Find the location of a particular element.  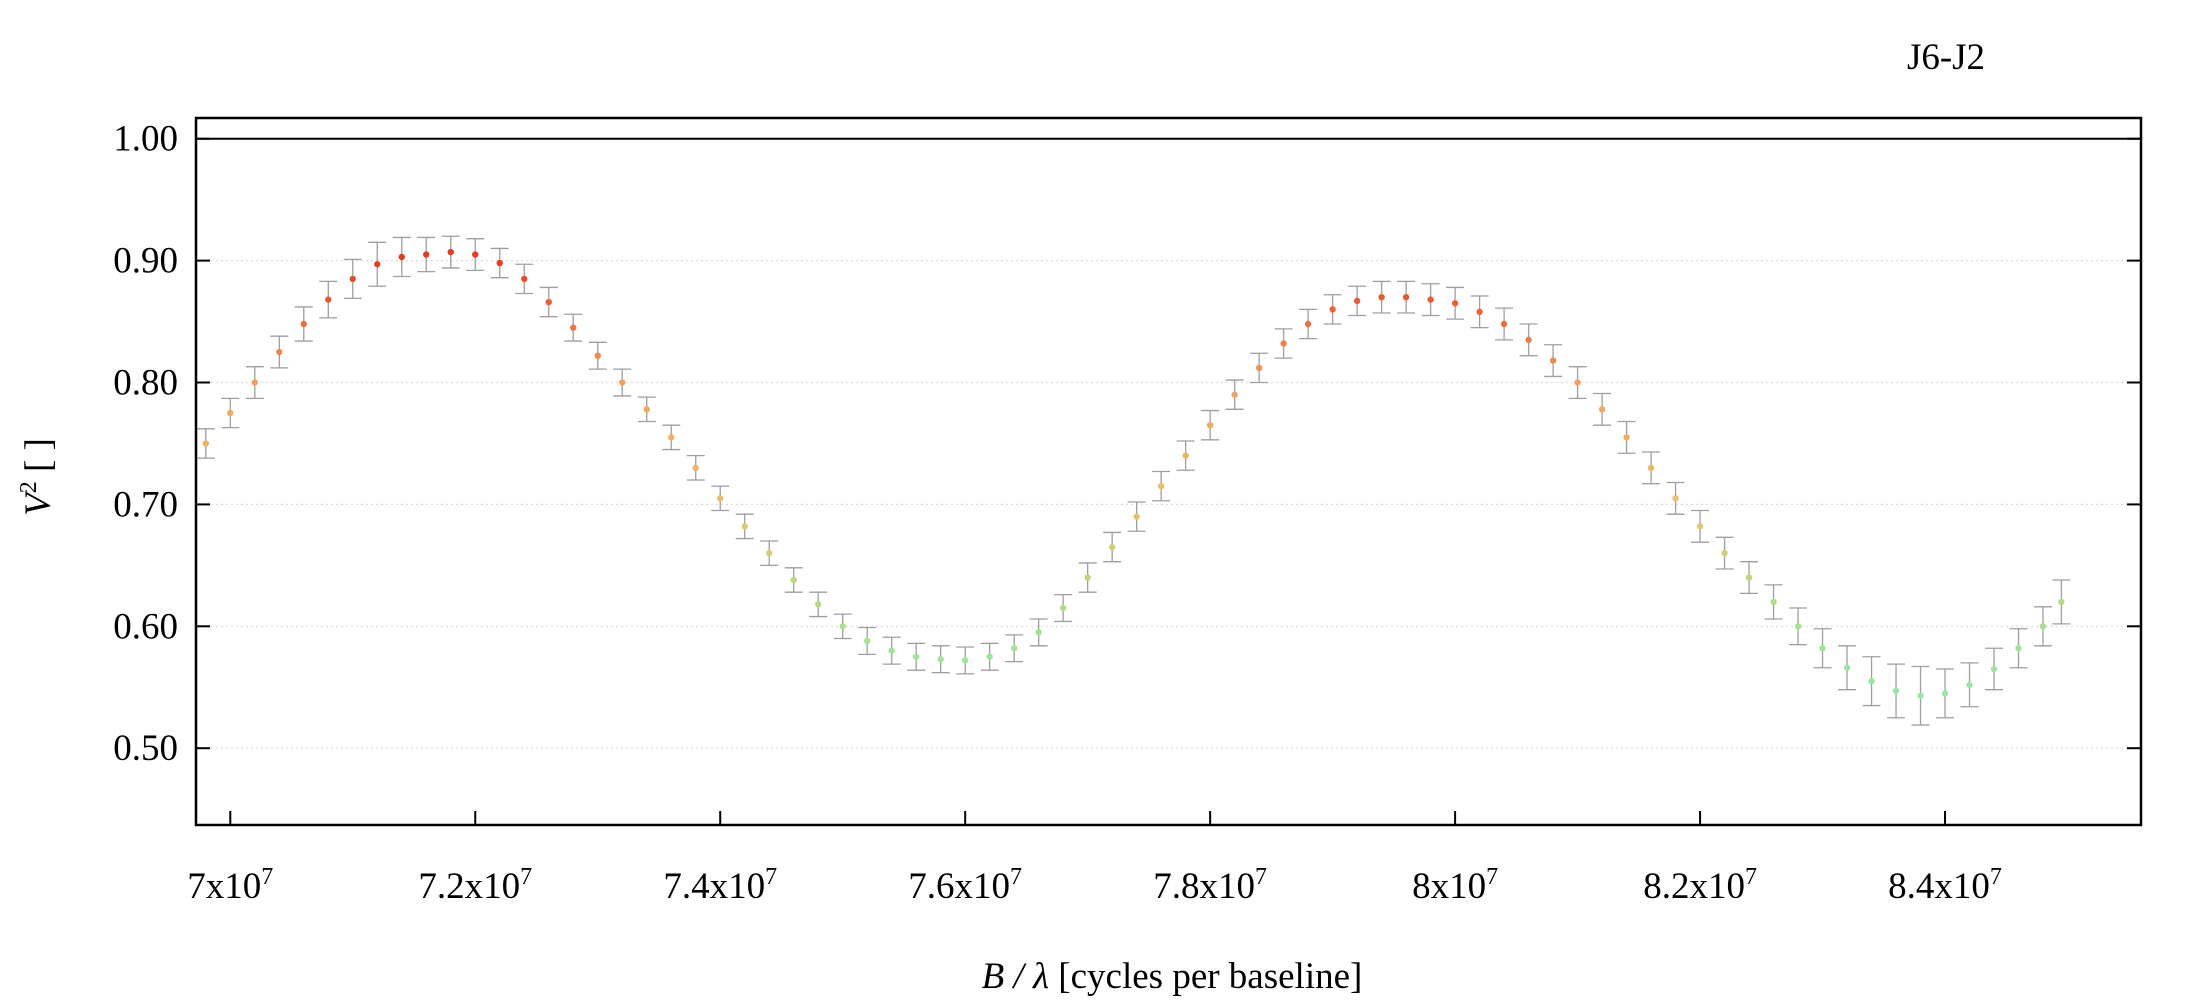

y-axis-title-symbol: V is located at coordinates (38, 502).